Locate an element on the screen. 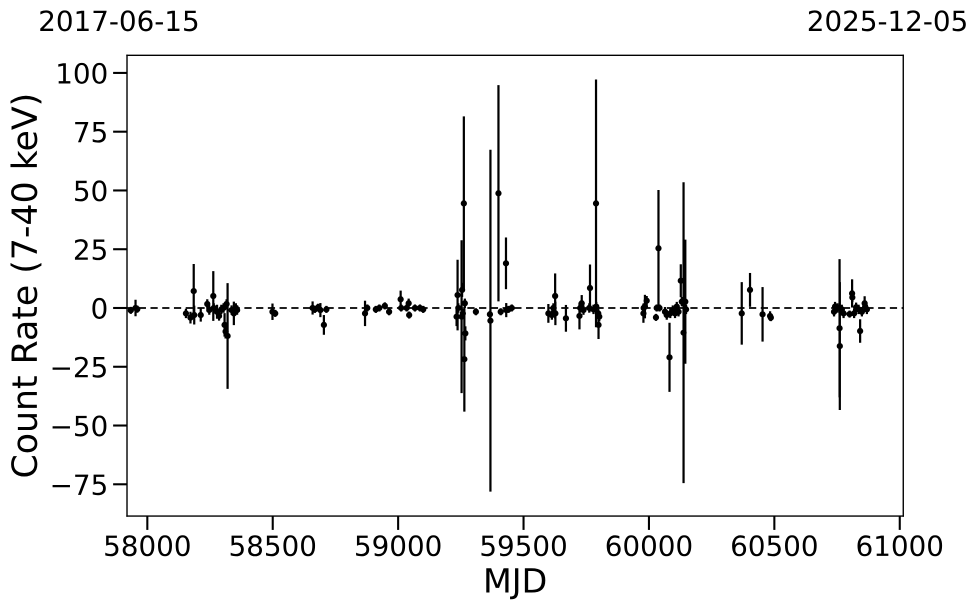 The image size is (980, 613). text: 2025-12-05 is located at coordinates (887, 21).